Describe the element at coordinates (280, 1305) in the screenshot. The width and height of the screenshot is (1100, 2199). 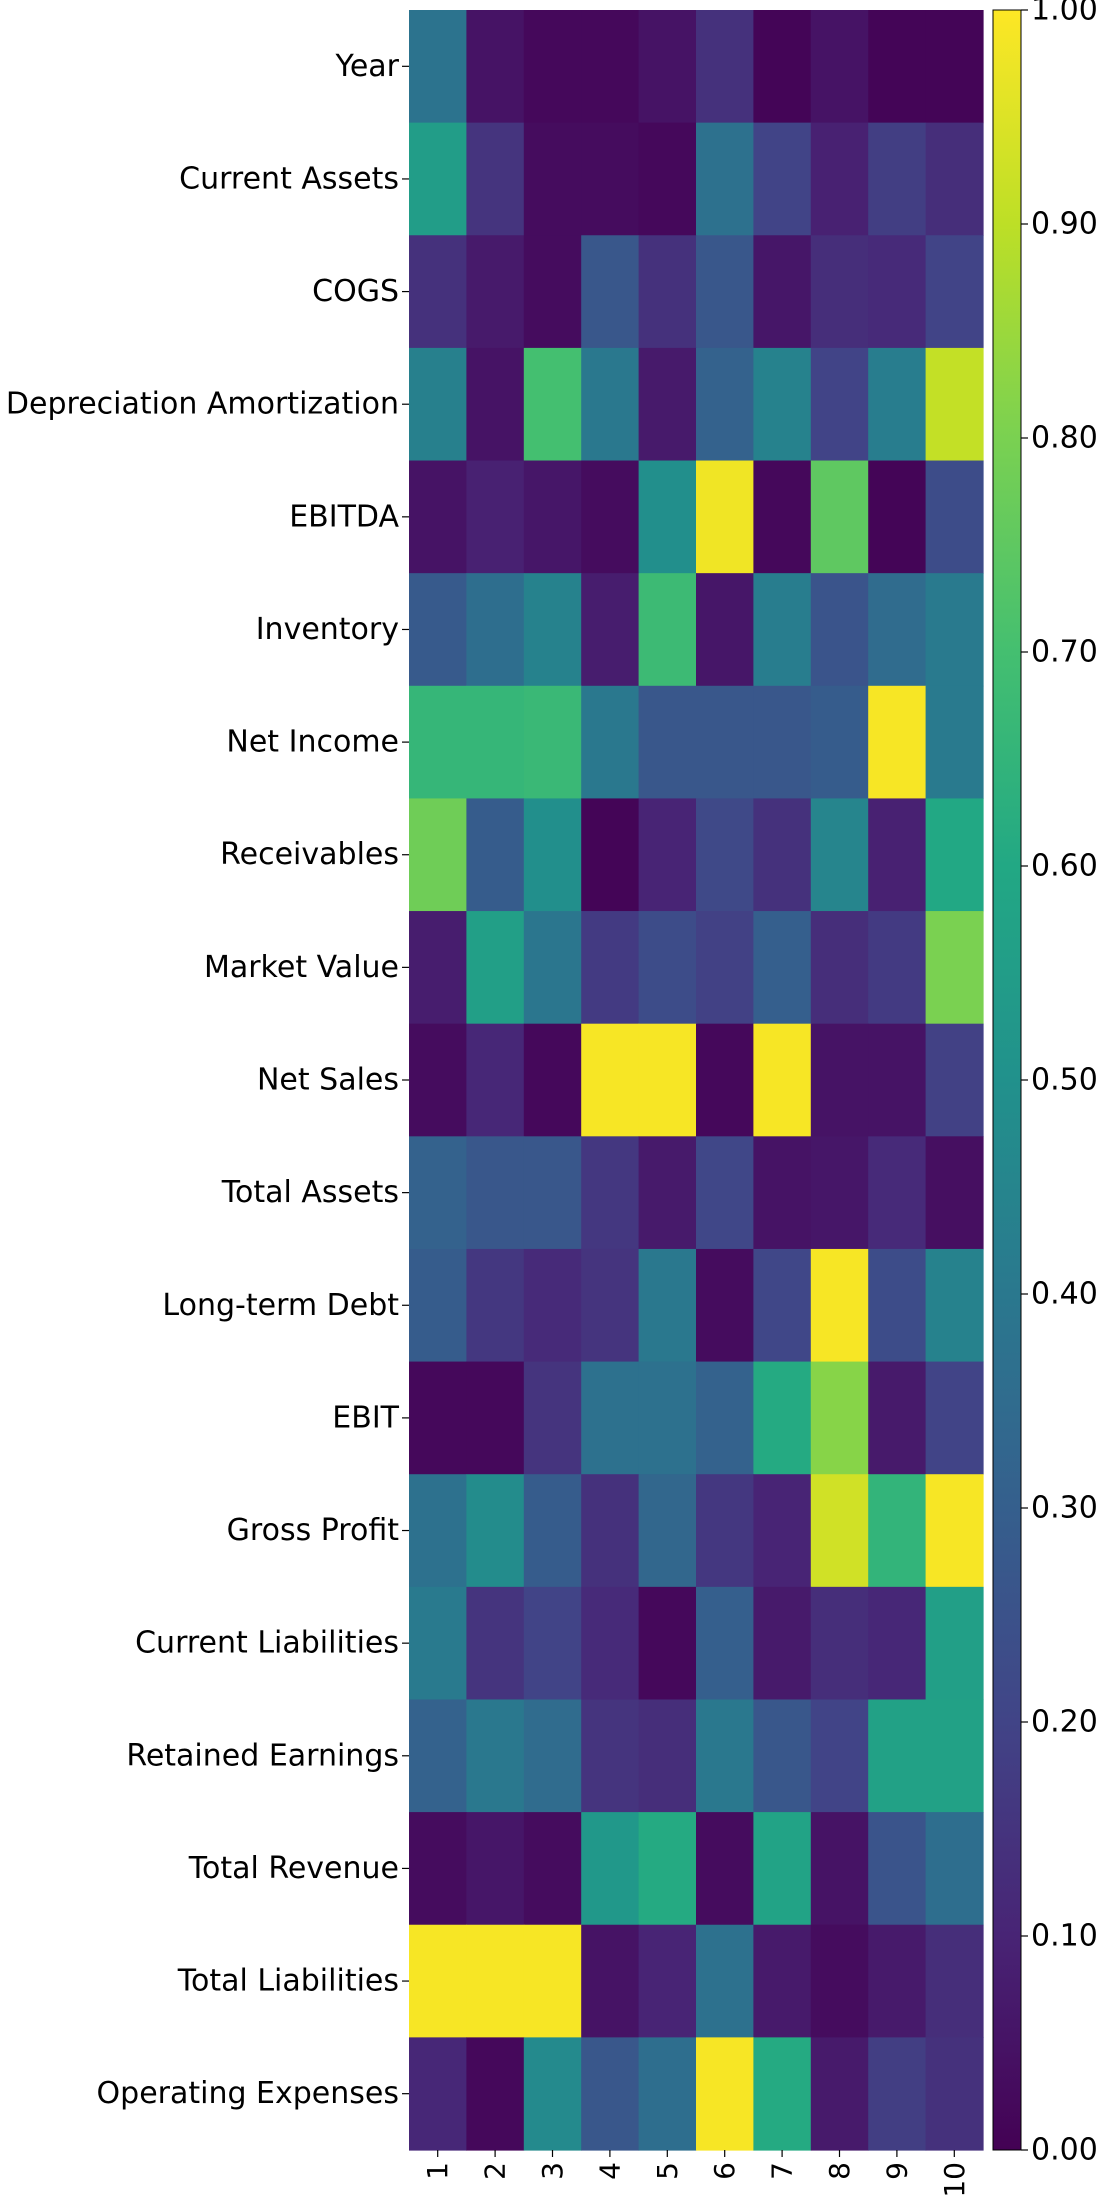
I see `y-tick-label: Long-term Debt` at that location.